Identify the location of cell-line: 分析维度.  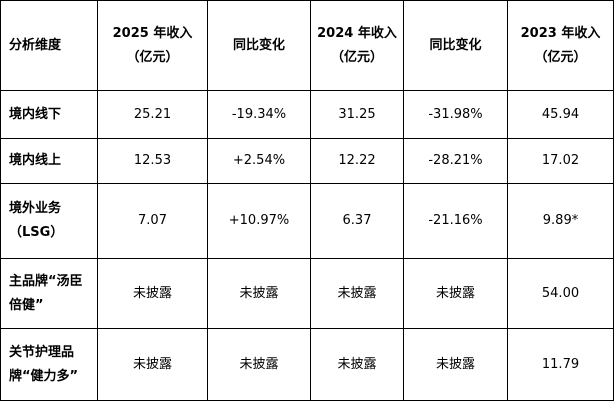
(35, 45).